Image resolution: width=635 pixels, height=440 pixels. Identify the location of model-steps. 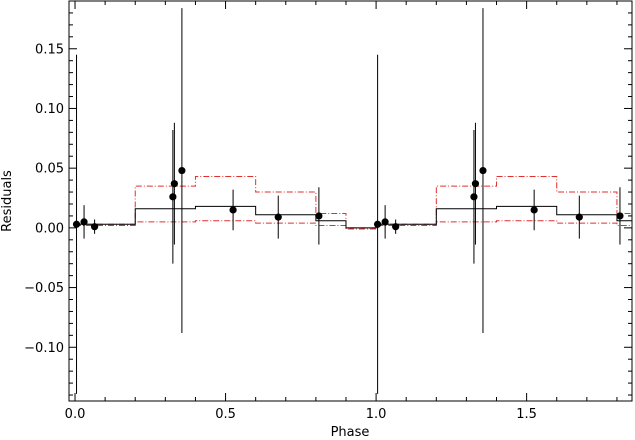
(353, 203).